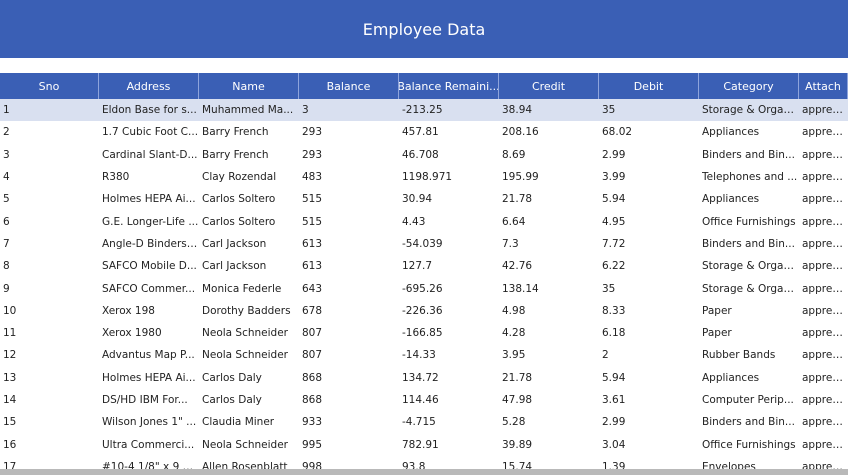 The width and height of the screenshot is (848, 475). Describe the element at coordinates (419, 422) in the screenshot. I see `cell-text: -4.715` at that location.